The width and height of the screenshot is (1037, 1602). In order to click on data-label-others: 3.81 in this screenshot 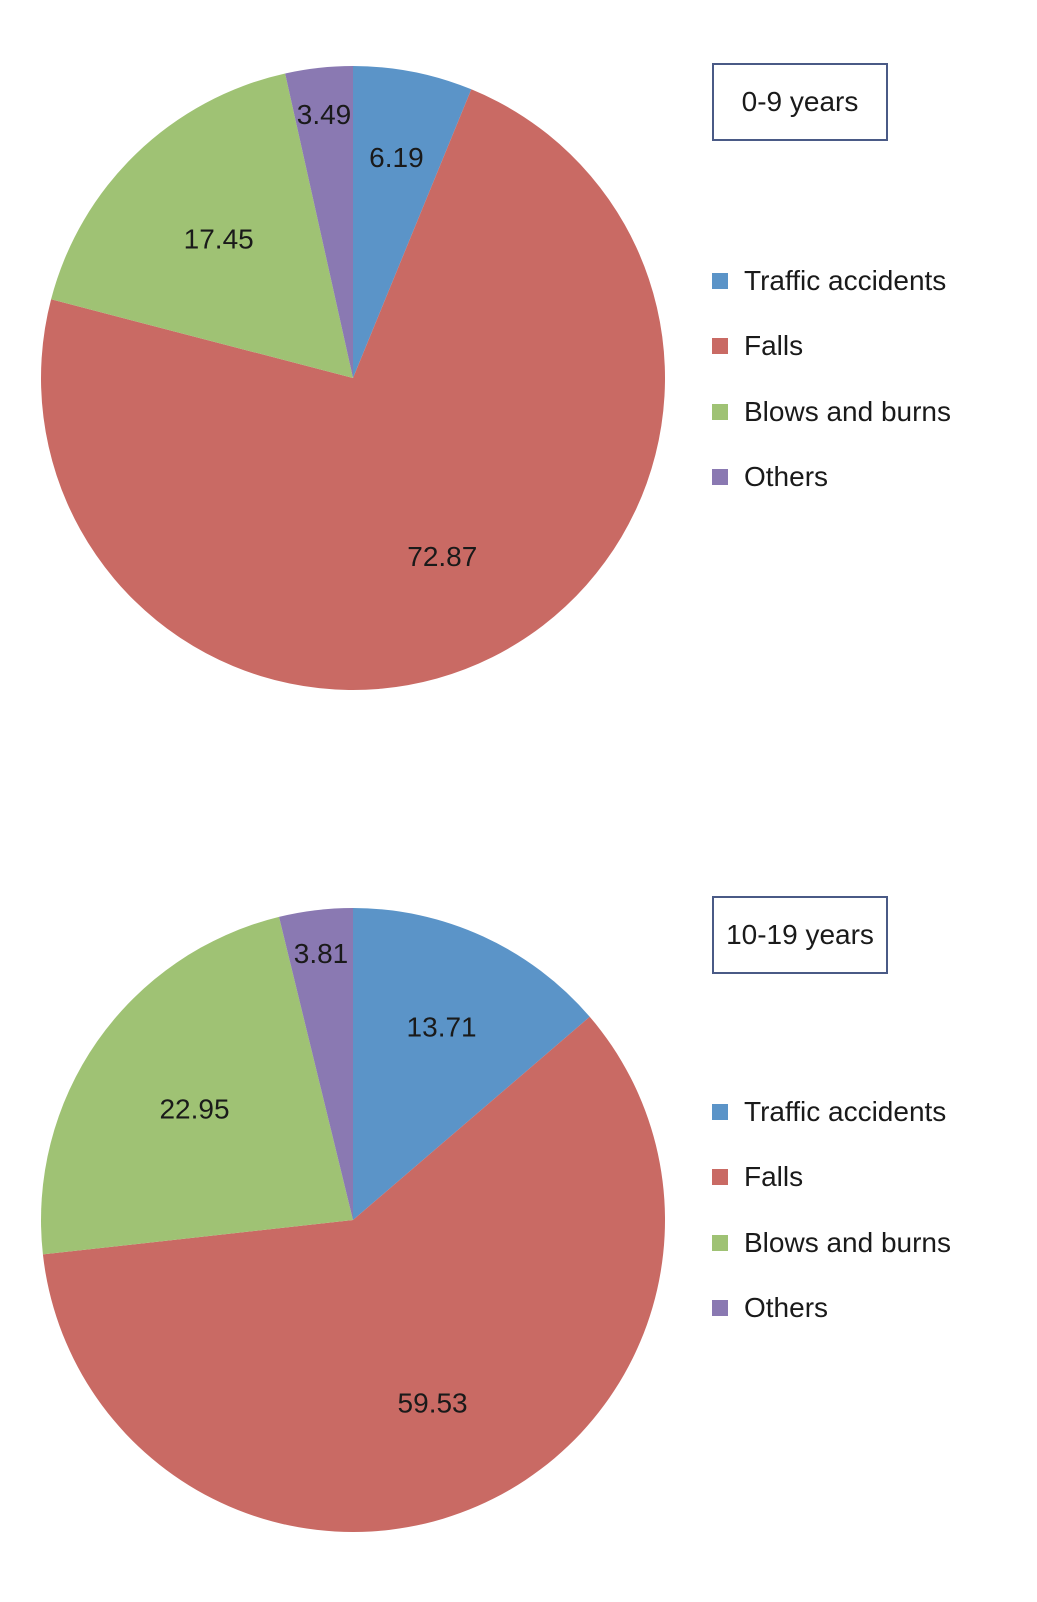, I will do `click(321, 953)`.